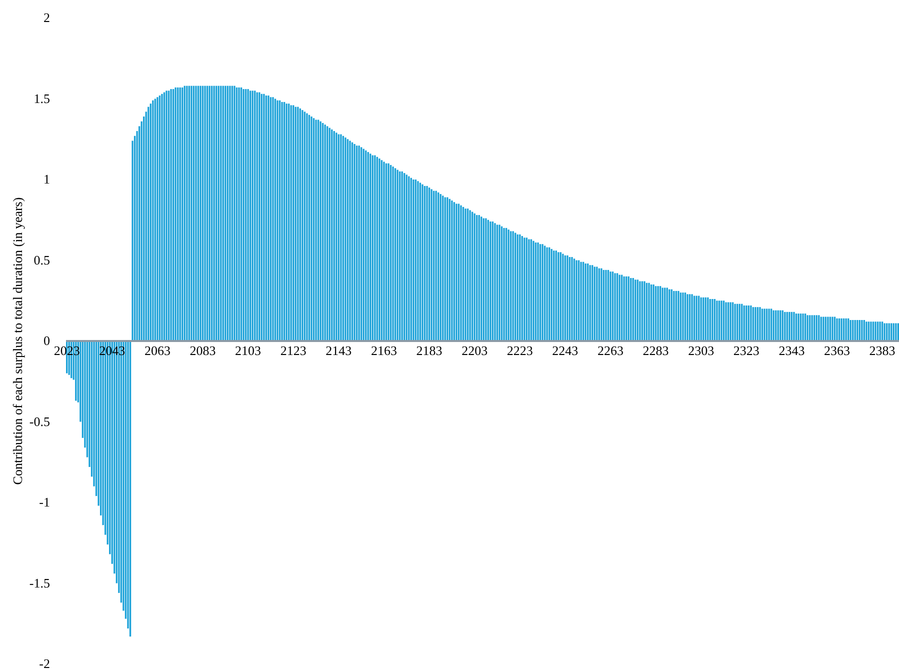  What do you see at coordinates (339, 350) in the screenshot?
I see `x-tick-label: 2143` at bounding box center [339, 350].